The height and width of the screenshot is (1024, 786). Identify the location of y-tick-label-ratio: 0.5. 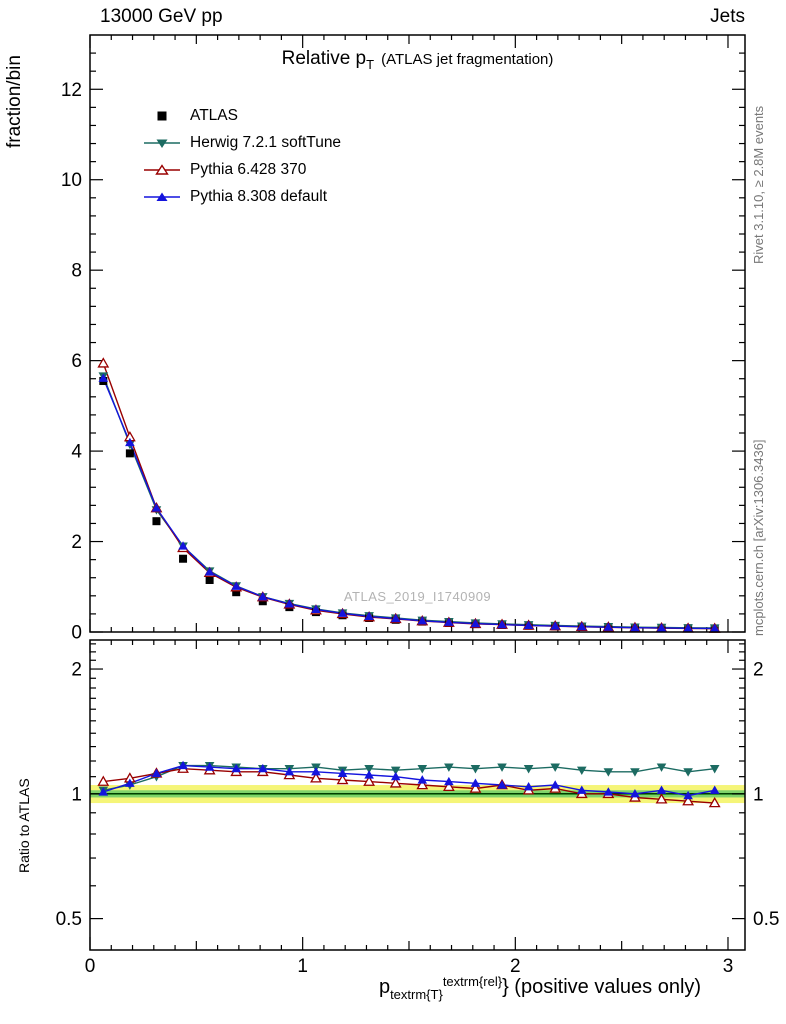
(69, 919).